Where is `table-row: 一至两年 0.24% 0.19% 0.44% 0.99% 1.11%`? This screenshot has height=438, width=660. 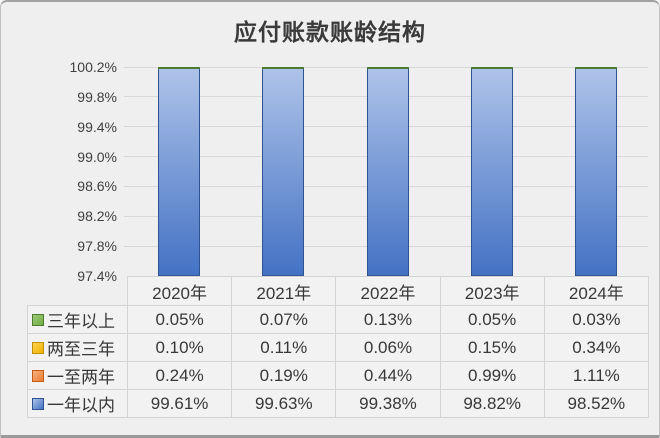
table-row: 一至两年 0.24% 0.19% 0.44% 0.99% 1.11% is located at coordinates (338, 375).